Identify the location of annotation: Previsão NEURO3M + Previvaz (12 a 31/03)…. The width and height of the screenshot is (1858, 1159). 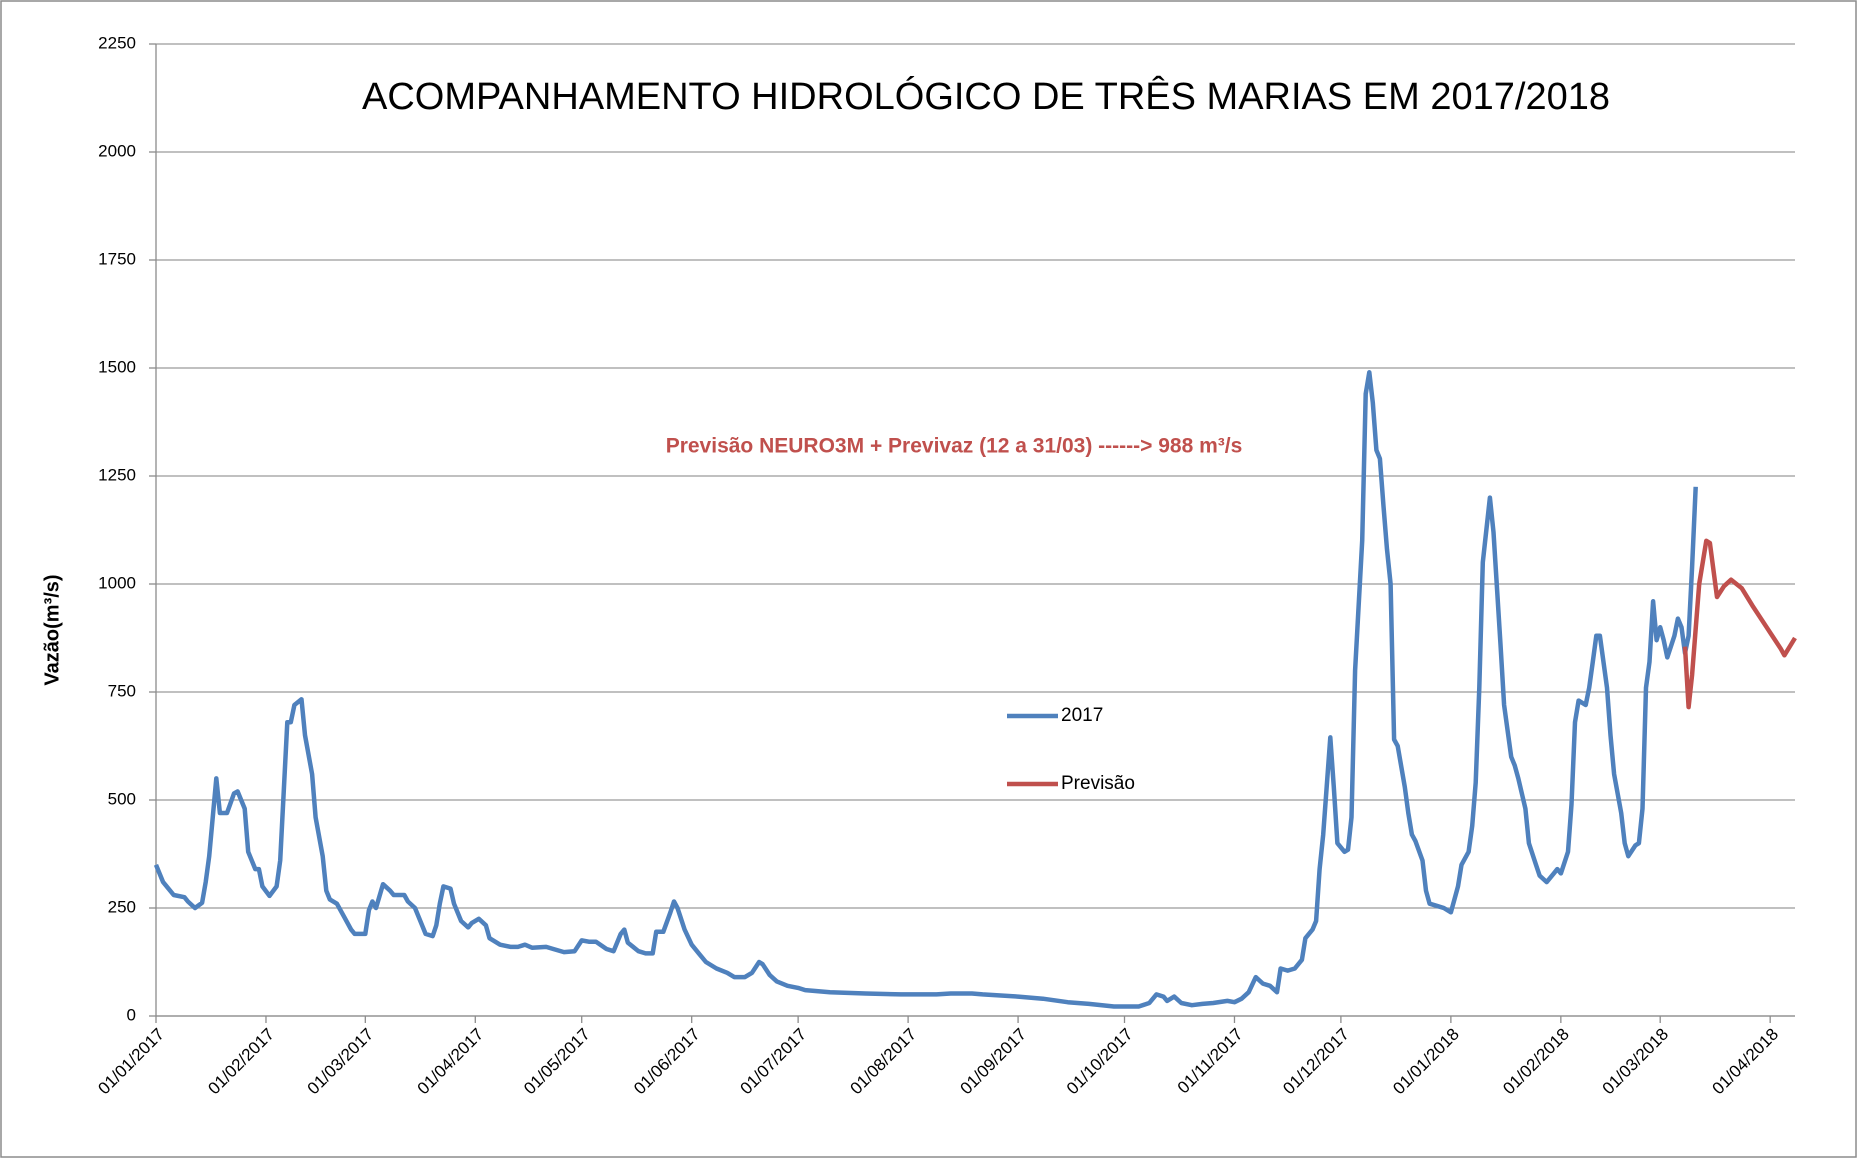
(954, 446).